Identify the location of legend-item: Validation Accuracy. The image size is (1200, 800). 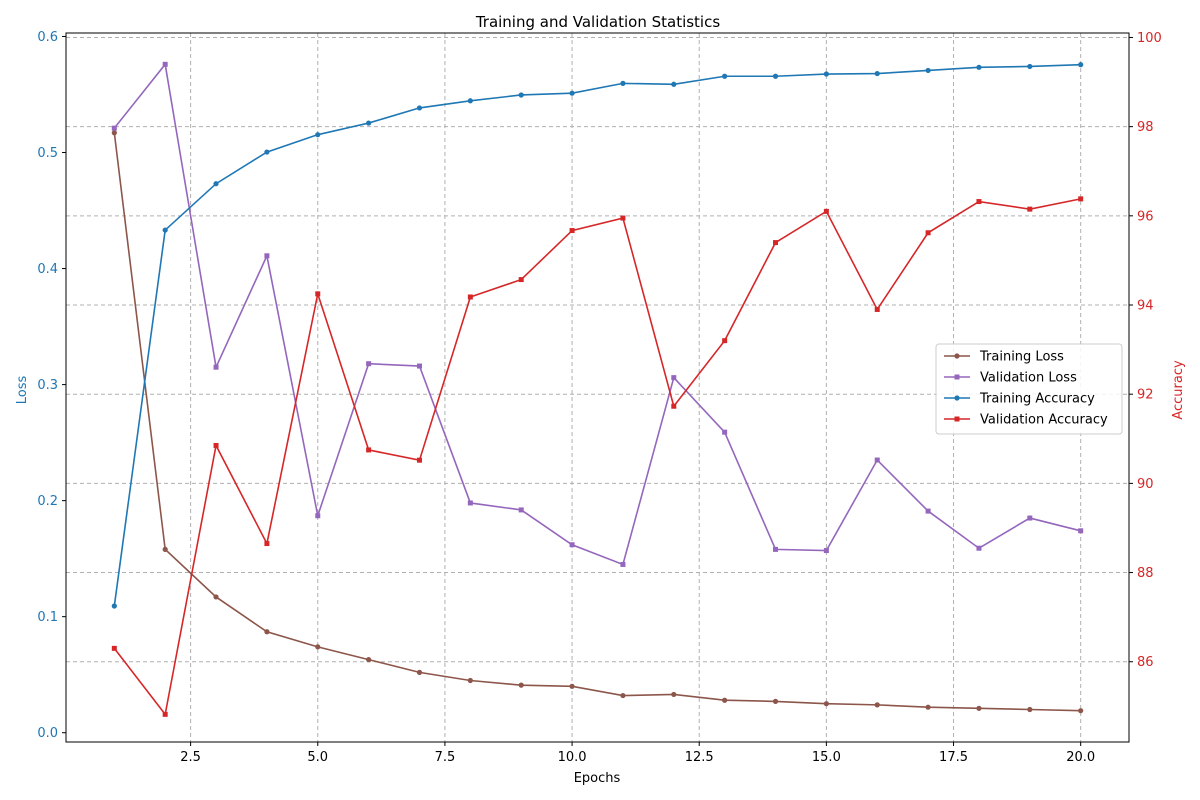
(1026, 420).